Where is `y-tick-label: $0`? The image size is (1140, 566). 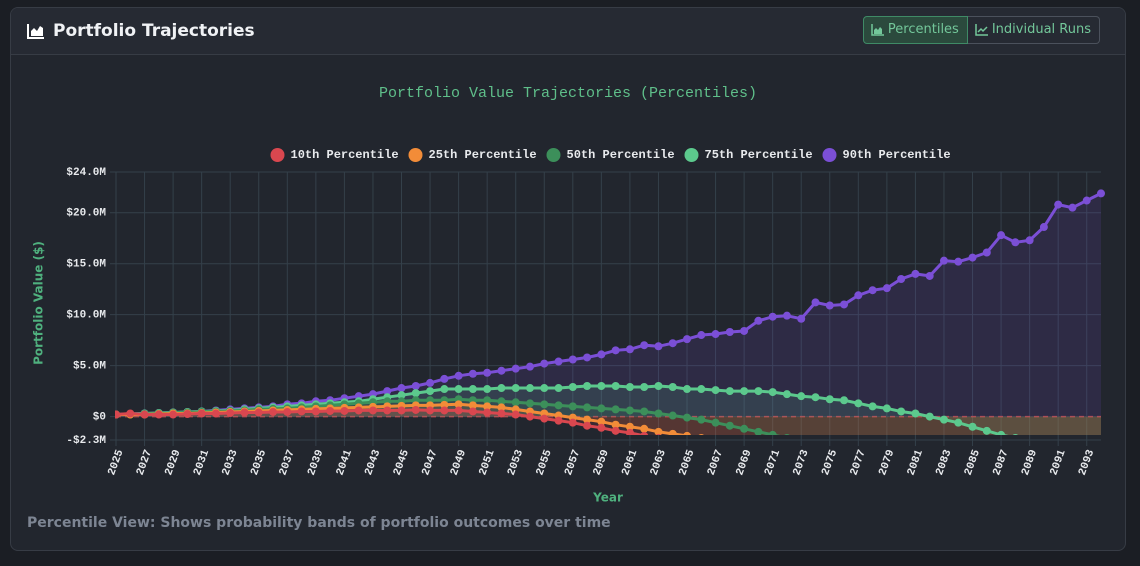
y-tick-label: $0 is located at coordinates (99, 417).